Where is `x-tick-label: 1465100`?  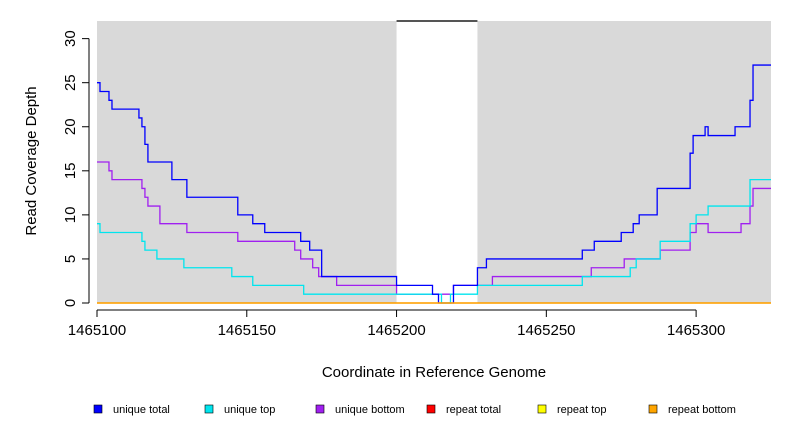 x-tick-label: 1465100 is located at coordinates (97, 330).